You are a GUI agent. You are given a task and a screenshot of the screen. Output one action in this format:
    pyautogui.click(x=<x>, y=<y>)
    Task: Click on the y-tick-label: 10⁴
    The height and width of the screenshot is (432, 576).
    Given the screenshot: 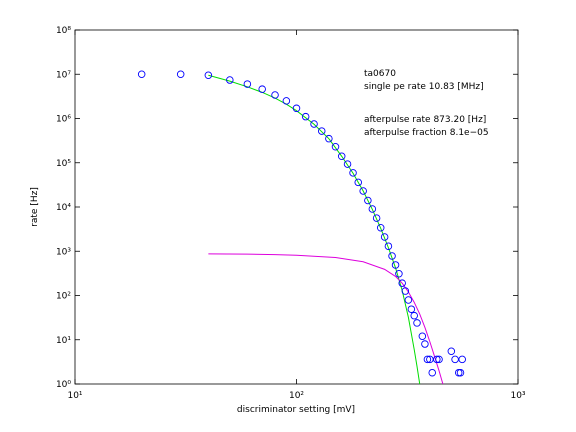 What is the action you would take?
    pyautogui.click(x=63, y=208)
    